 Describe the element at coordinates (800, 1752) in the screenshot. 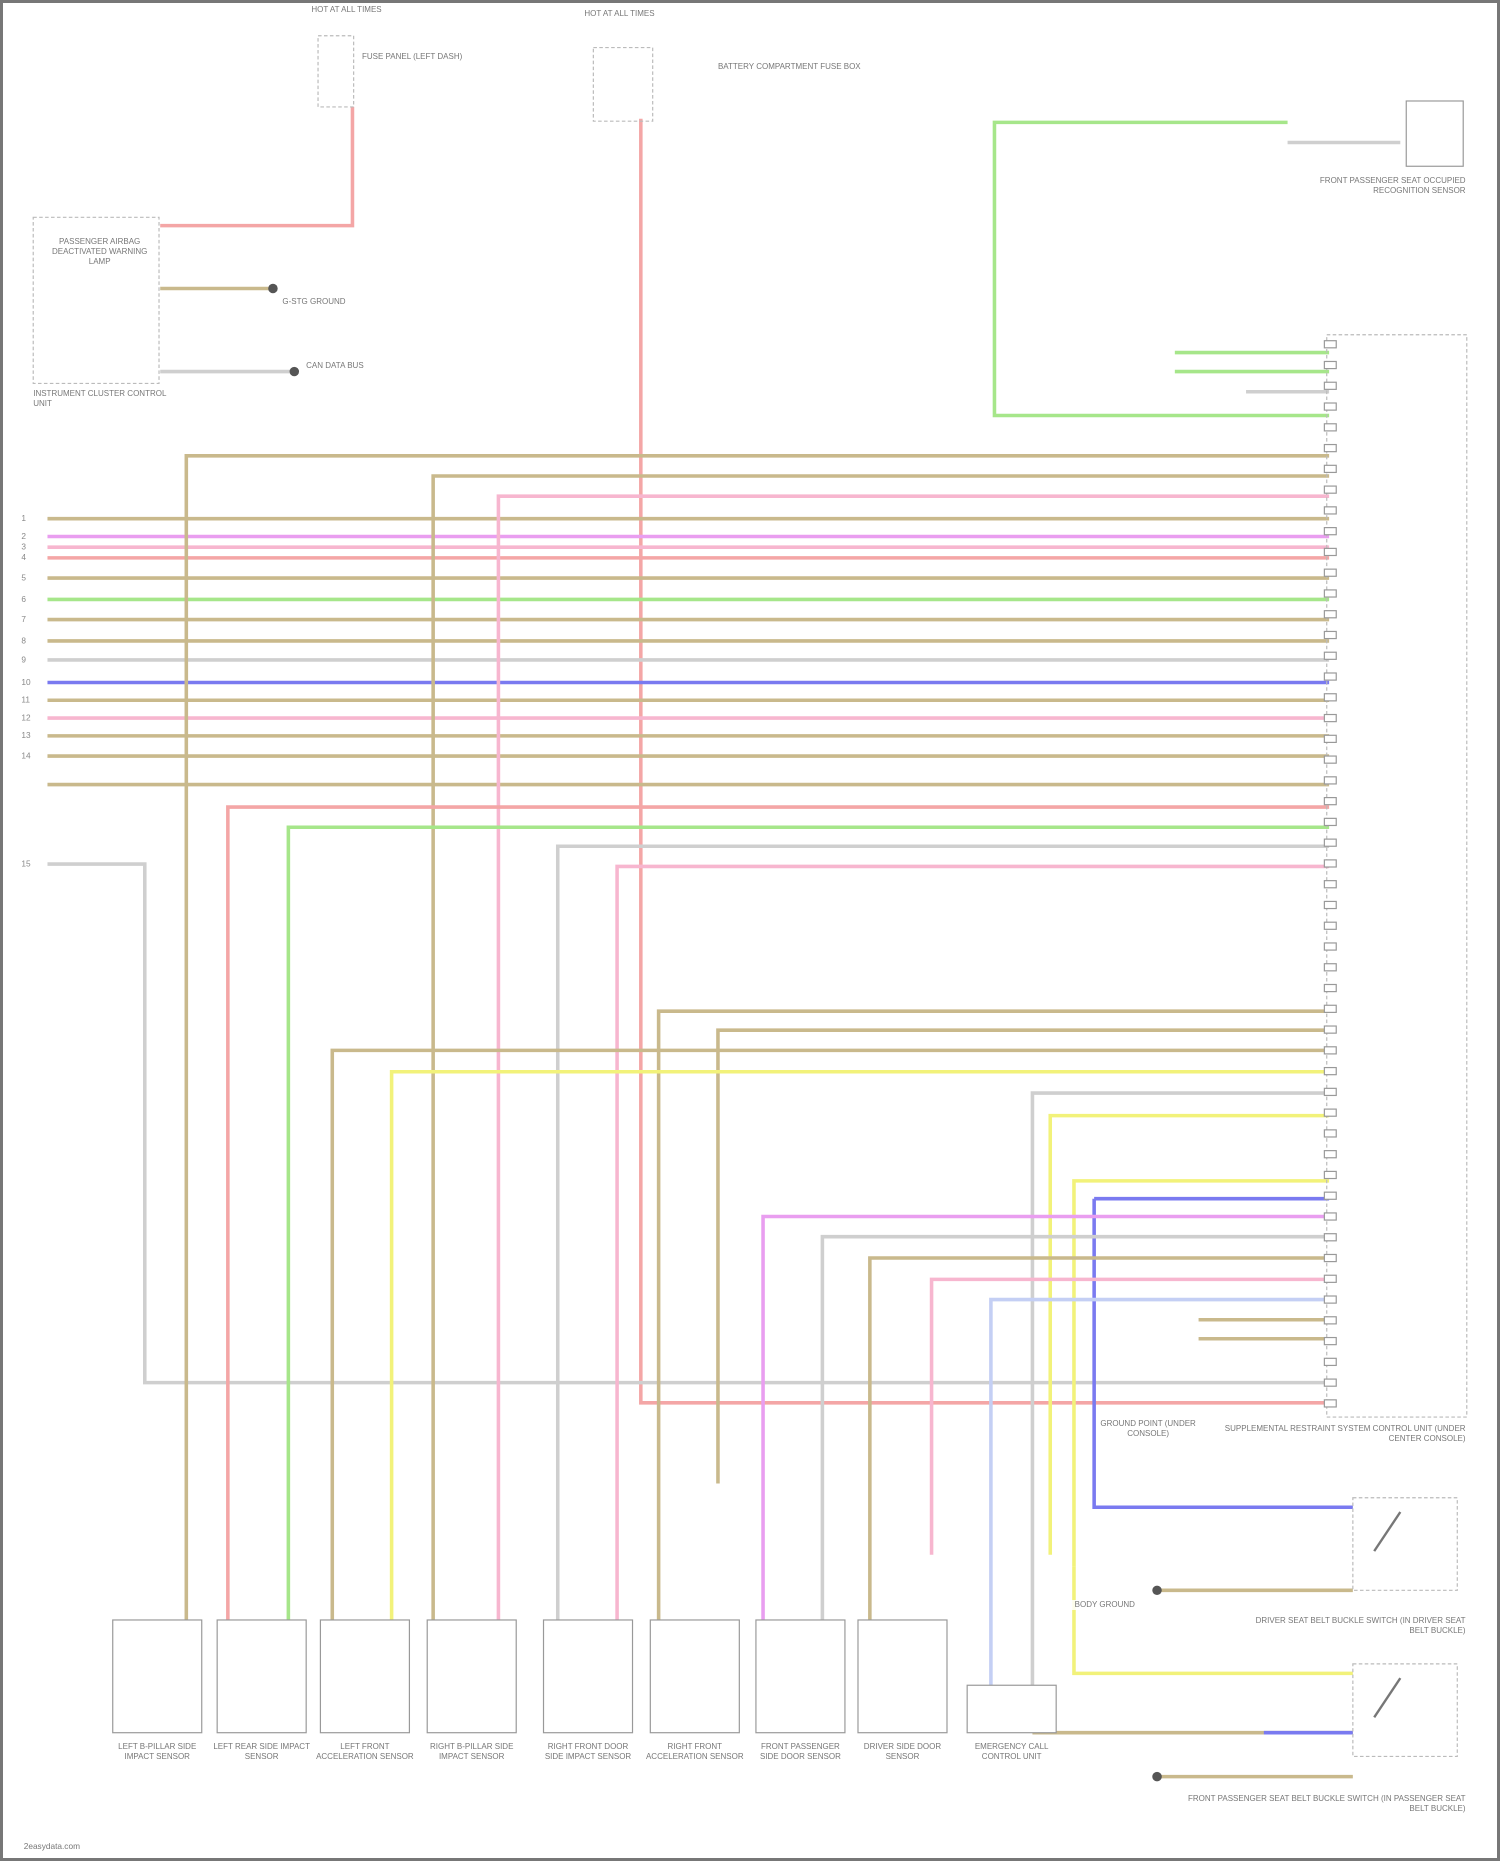

I see `sensor-label: FRONT PASSENGER SIDE DOOR SENSOR` at that location.